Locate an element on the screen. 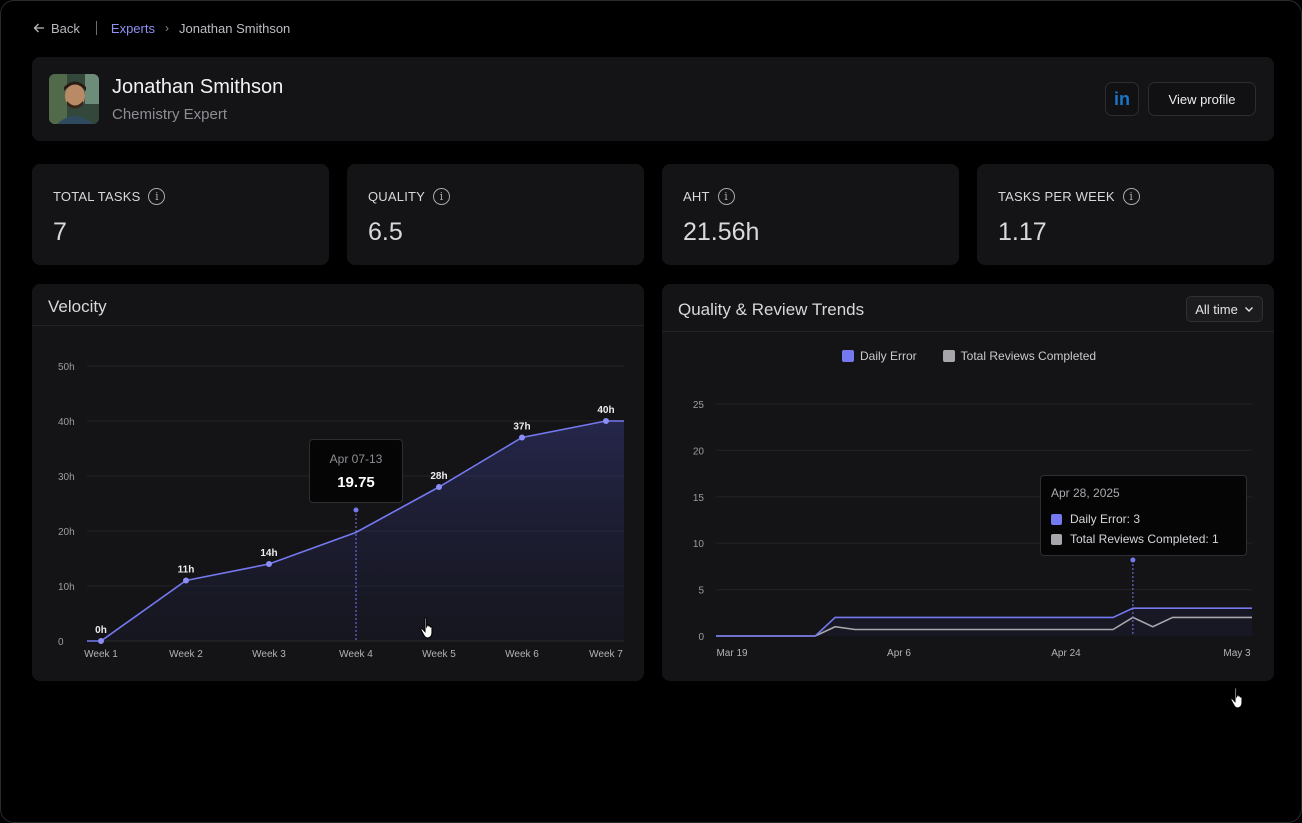 The width and height of the screenshot is (1302, 823). chart-legend: Daily Error Total Reviews Completed is located at coordinates (969, 356).